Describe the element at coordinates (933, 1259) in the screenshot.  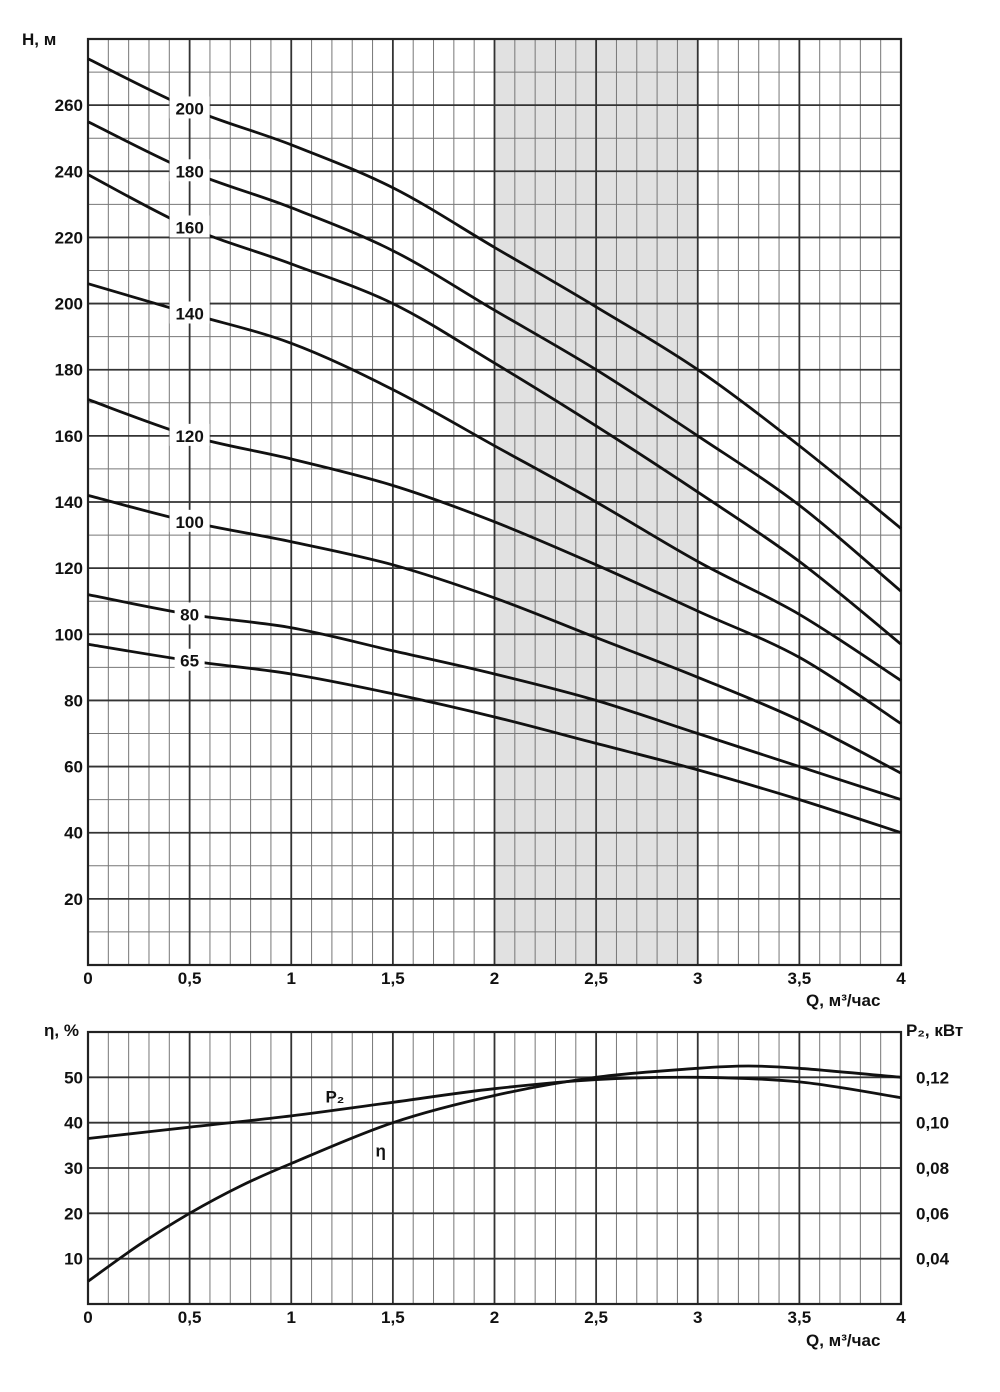
I see `y2-tick-label: 0,04` at that location.